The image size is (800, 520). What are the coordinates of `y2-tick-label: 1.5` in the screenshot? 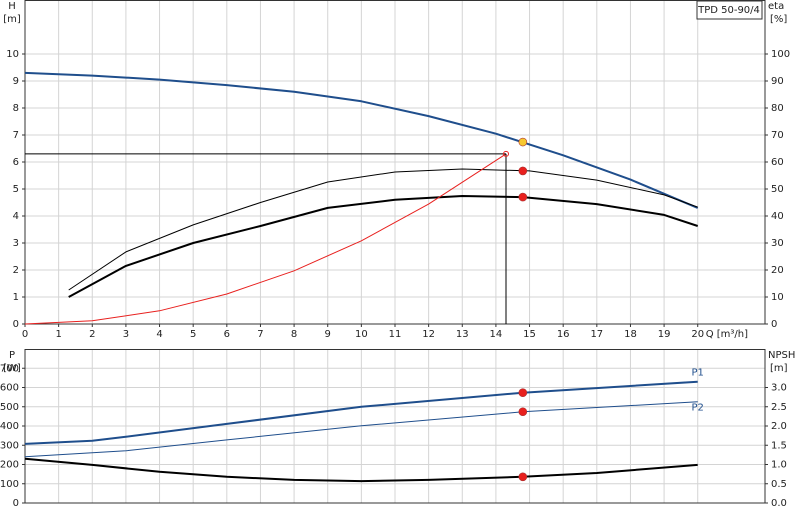 It's located at (779, 445).